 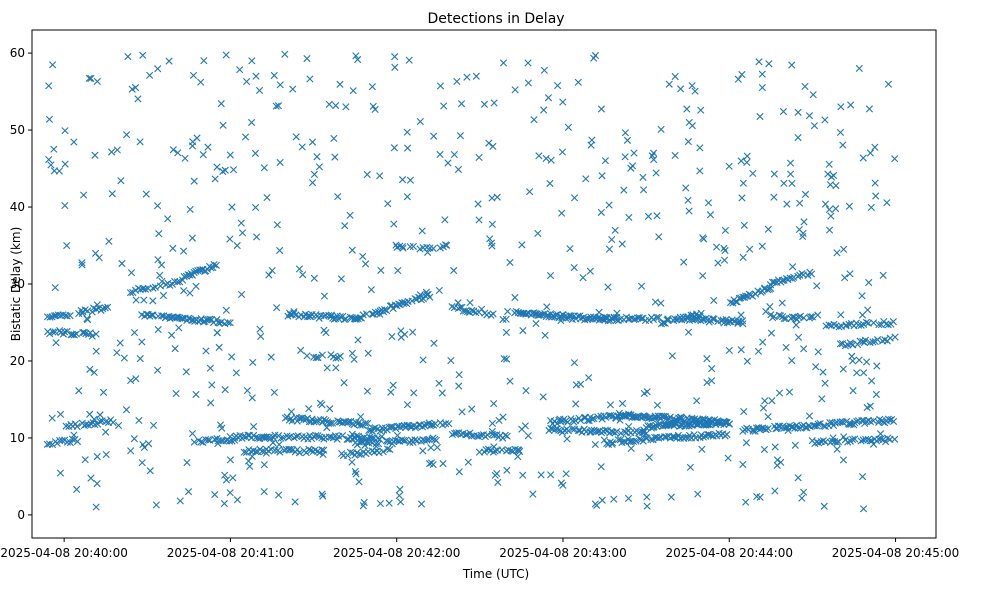 I want to click on x-tick-label: 2025-04-08 20:41:00, so click(x=230, y=553).